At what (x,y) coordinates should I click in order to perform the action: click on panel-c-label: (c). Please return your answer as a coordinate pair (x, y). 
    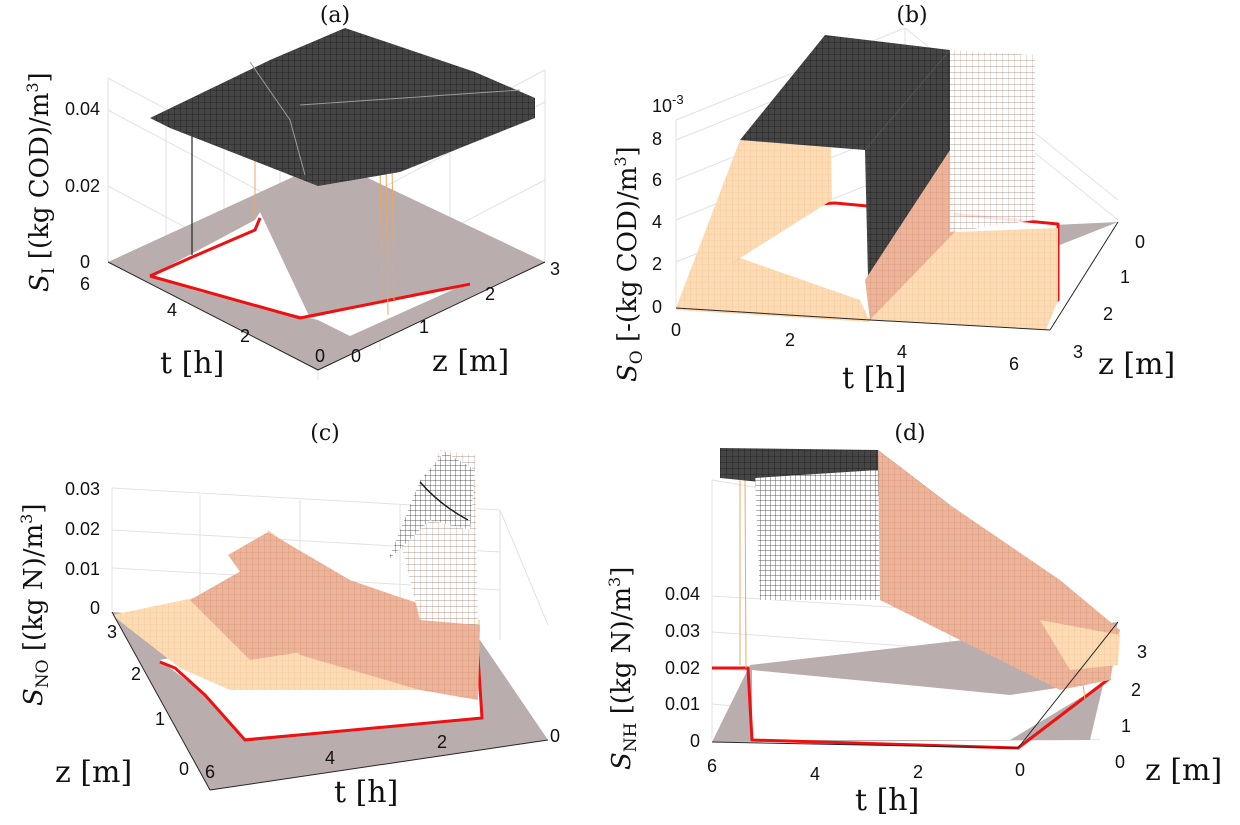
    Looking at the image, I should click on (325, 433).